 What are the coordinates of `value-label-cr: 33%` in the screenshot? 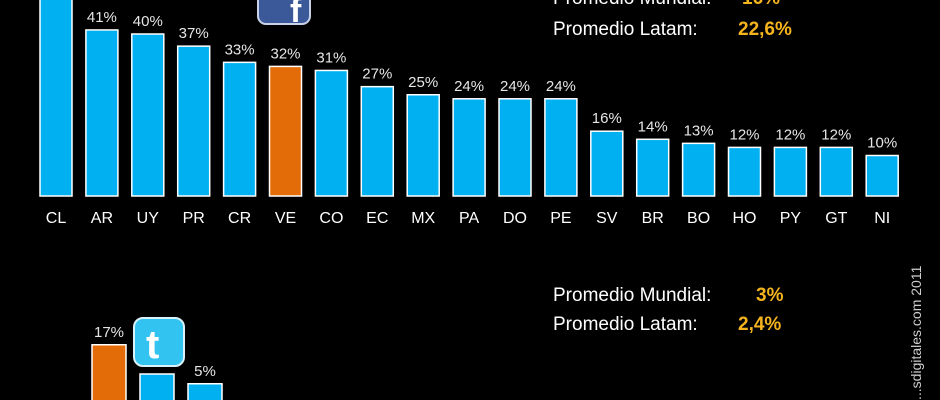 It's located at (240, 49).